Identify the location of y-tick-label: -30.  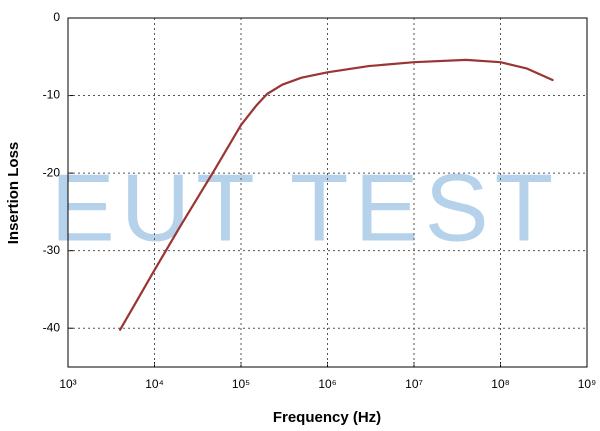
(52, 250).